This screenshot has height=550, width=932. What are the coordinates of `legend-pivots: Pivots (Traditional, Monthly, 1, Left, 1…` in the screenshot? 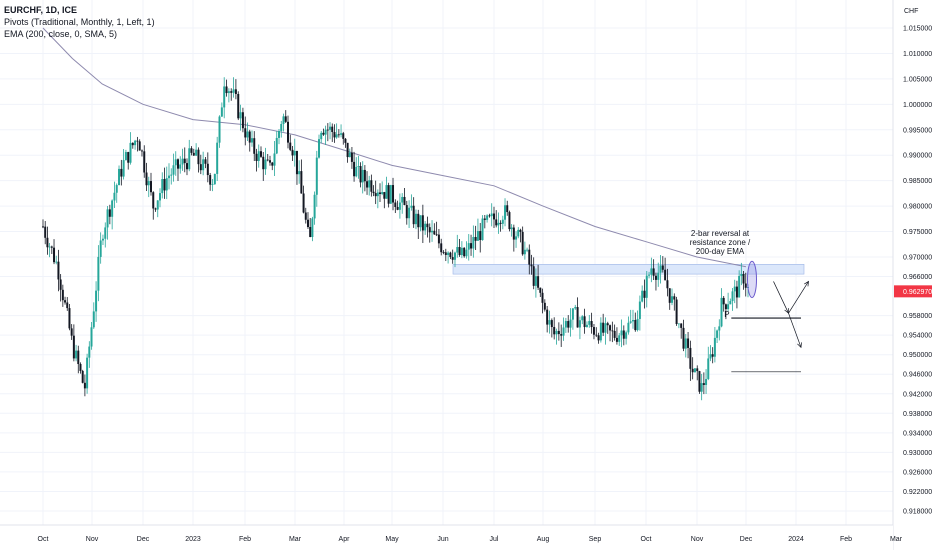 It's located at (79, 22).